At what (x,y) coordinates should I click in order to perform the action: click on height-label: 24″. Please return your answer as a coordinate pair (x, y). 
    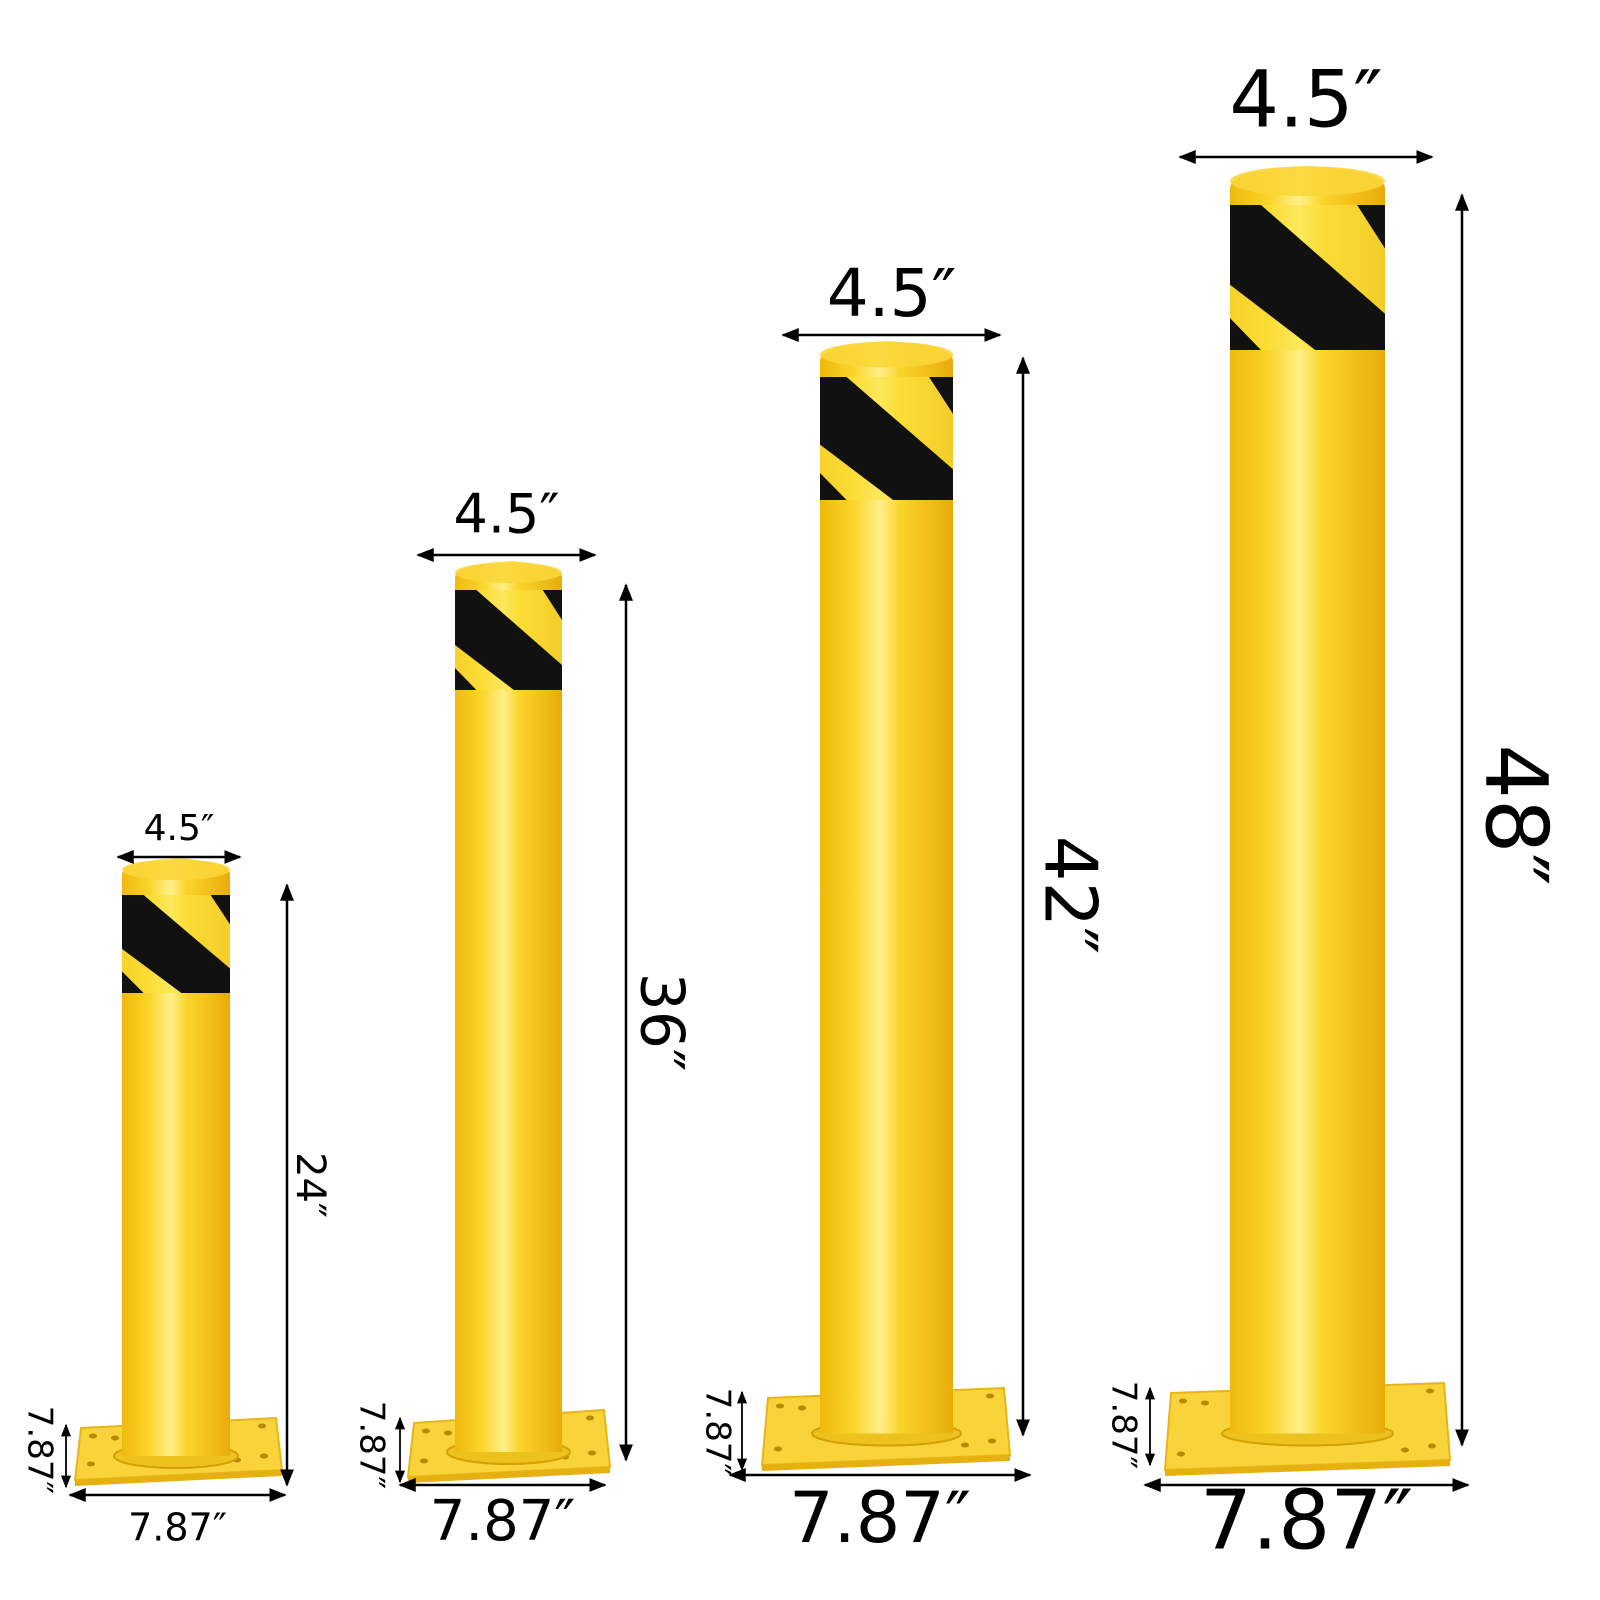
    Looking at the image, I should click on (310, 1185).